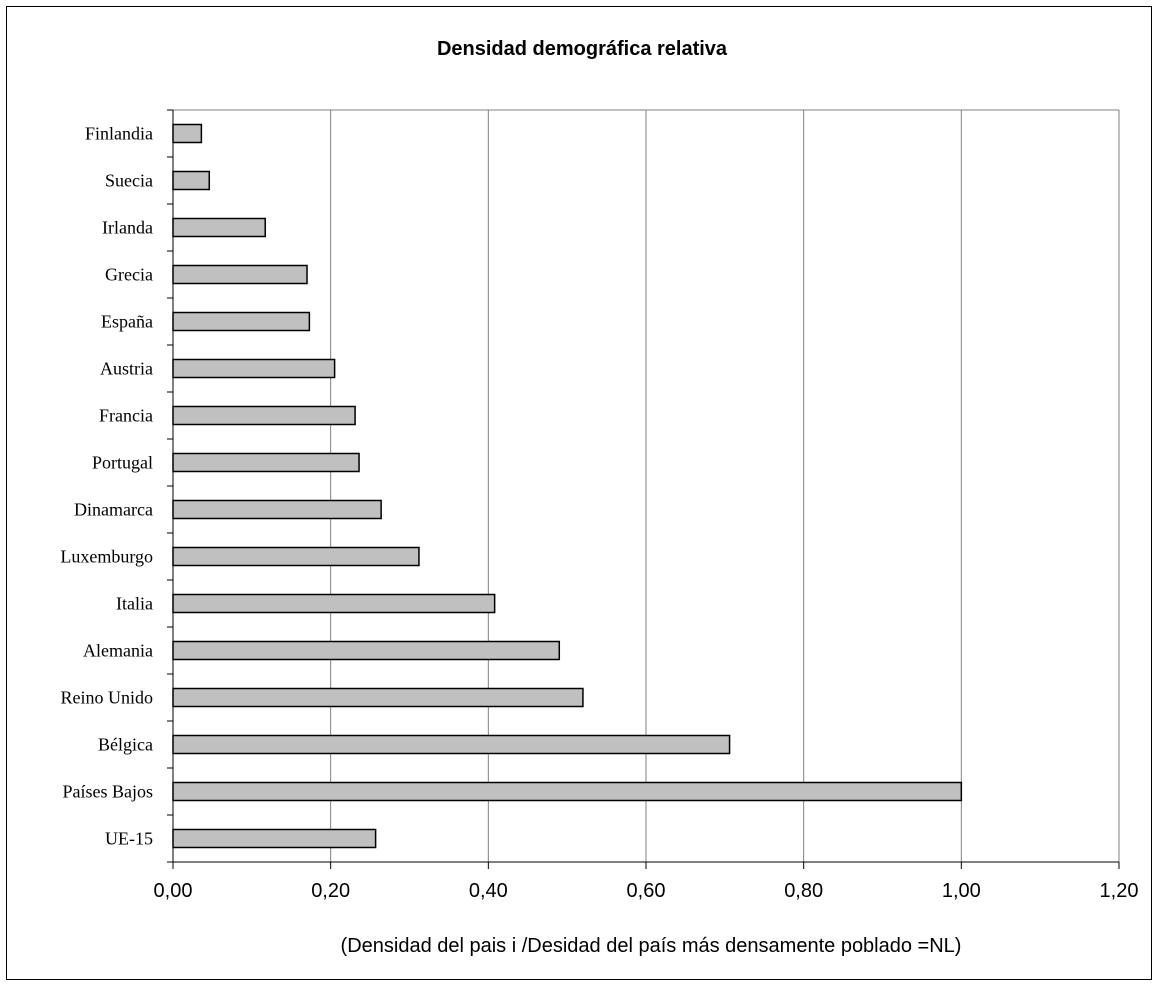 The image size is (1159, 987). I want to click on chart-title: Densidad demográfica relativa, so click(582, 49).